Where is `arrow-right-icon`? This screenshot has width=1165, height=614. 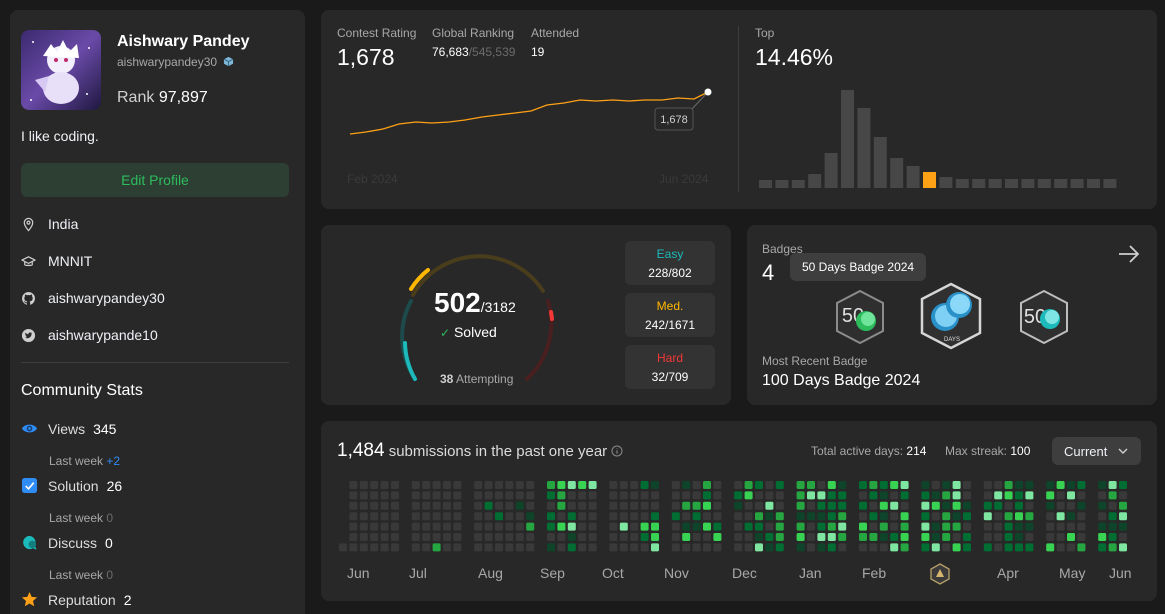
arrow-right-icon is located at coordinates (1129, 254).